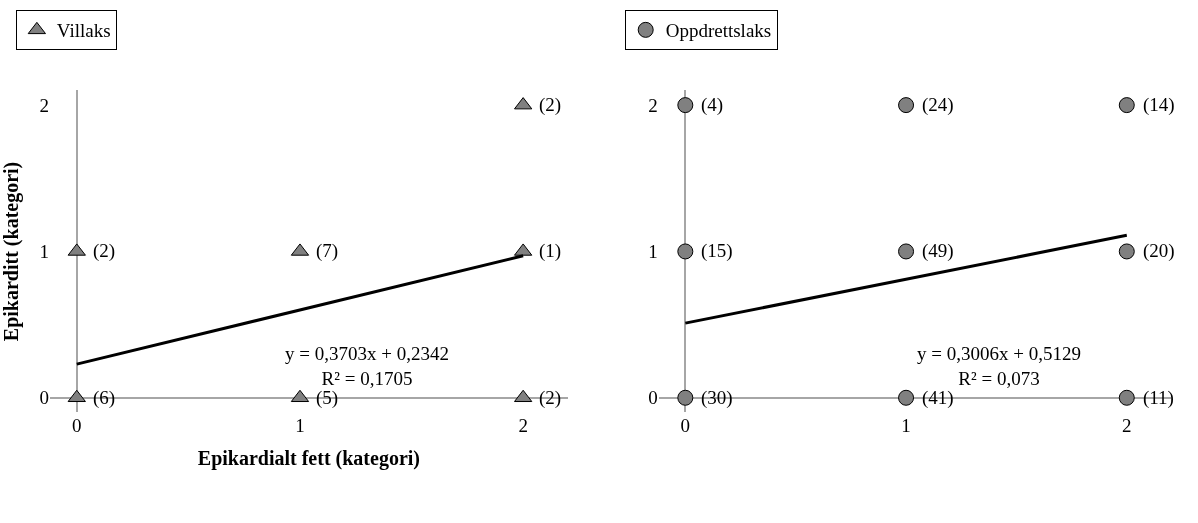 The image size is (1198, 523). I want to click on annotation: (20), so click(1159, 251).